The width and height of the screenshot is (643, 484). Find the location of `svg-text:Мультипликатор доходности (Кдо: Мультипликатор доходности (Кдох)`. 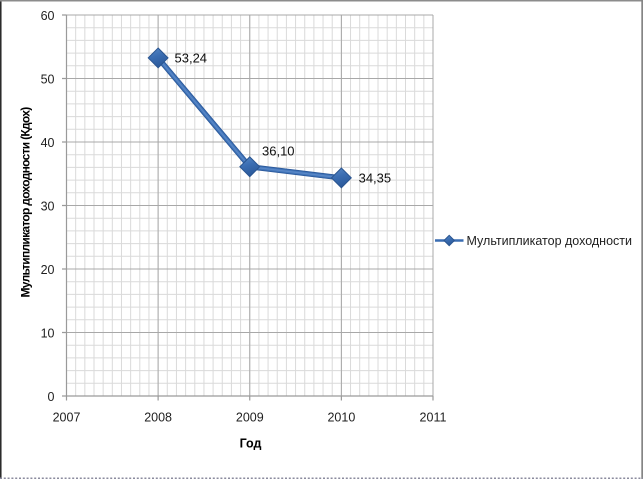

svg-text:Мультипликатор доходности (Кдо: Мультипликатор доходности (Кдох) is located at coordinates (26, 202).